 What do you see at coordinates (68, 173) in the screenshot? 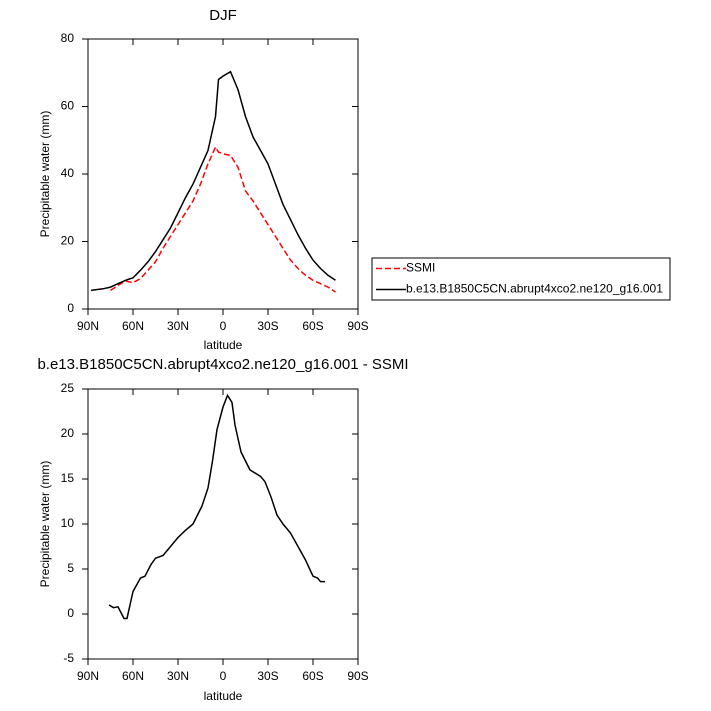
I see `y-tick-label: 40` at bounding box center [68, 173].